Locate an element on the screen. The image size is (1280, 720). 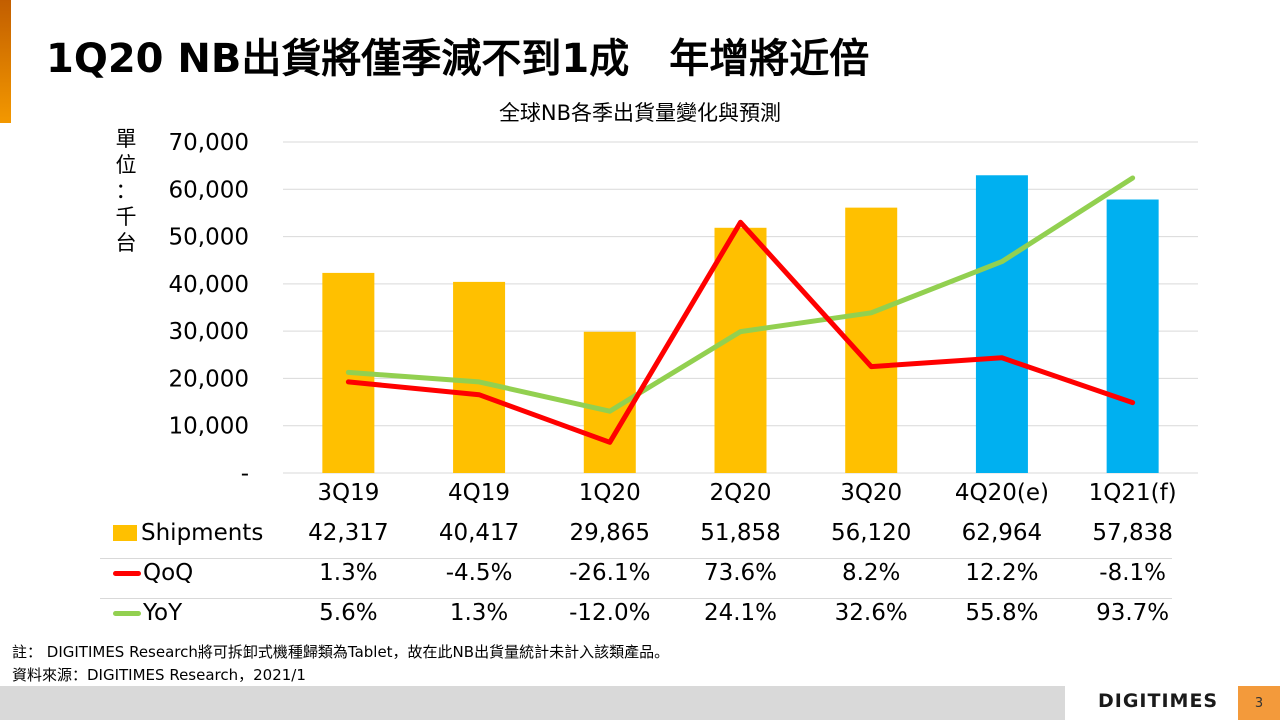
chart-title-text: 全球NB各季出貨量變化與預測 is located at coordinates (640, 113).